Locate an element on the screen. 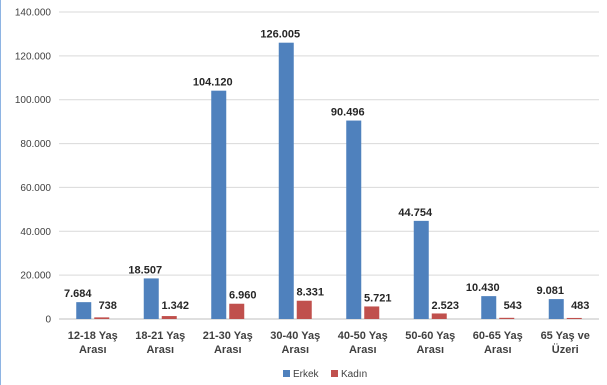  x-tick-label: 40-50 Yaş Arası is located at coordinates (363, 343).